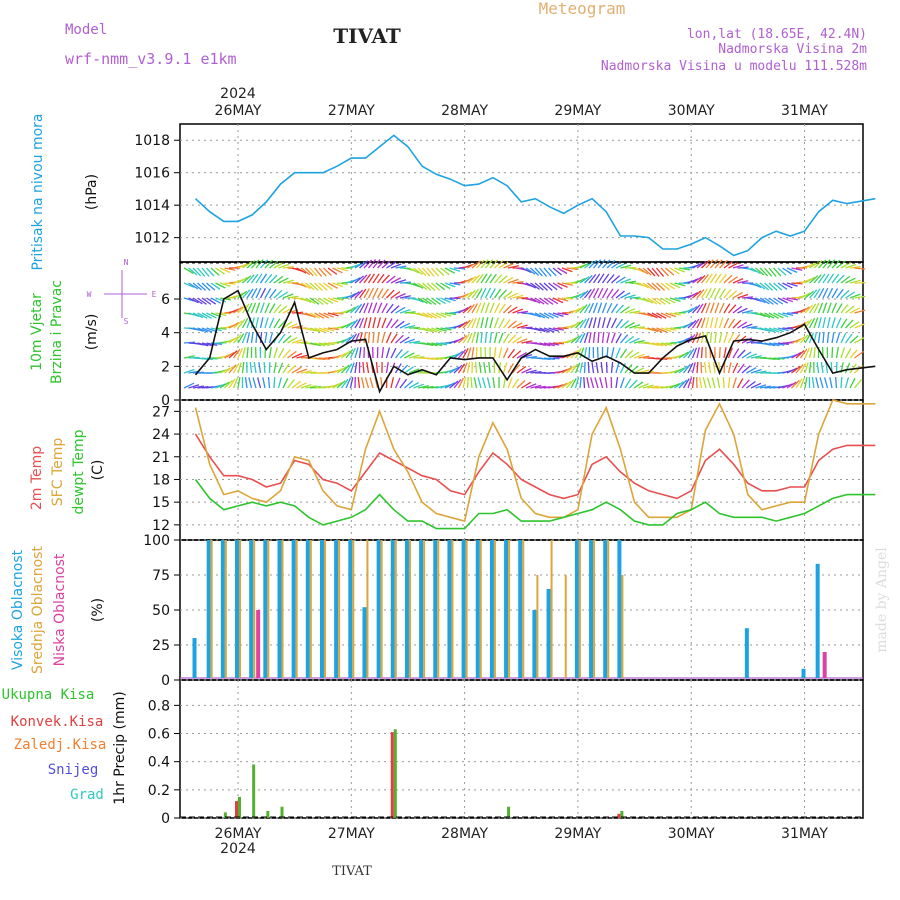 This screenshot has width=900, height=900. What do you see at coordinates (238, 834) in the screenshot?
I see `day-label-bottom: 26MAY` at bounding box center [238, 834].